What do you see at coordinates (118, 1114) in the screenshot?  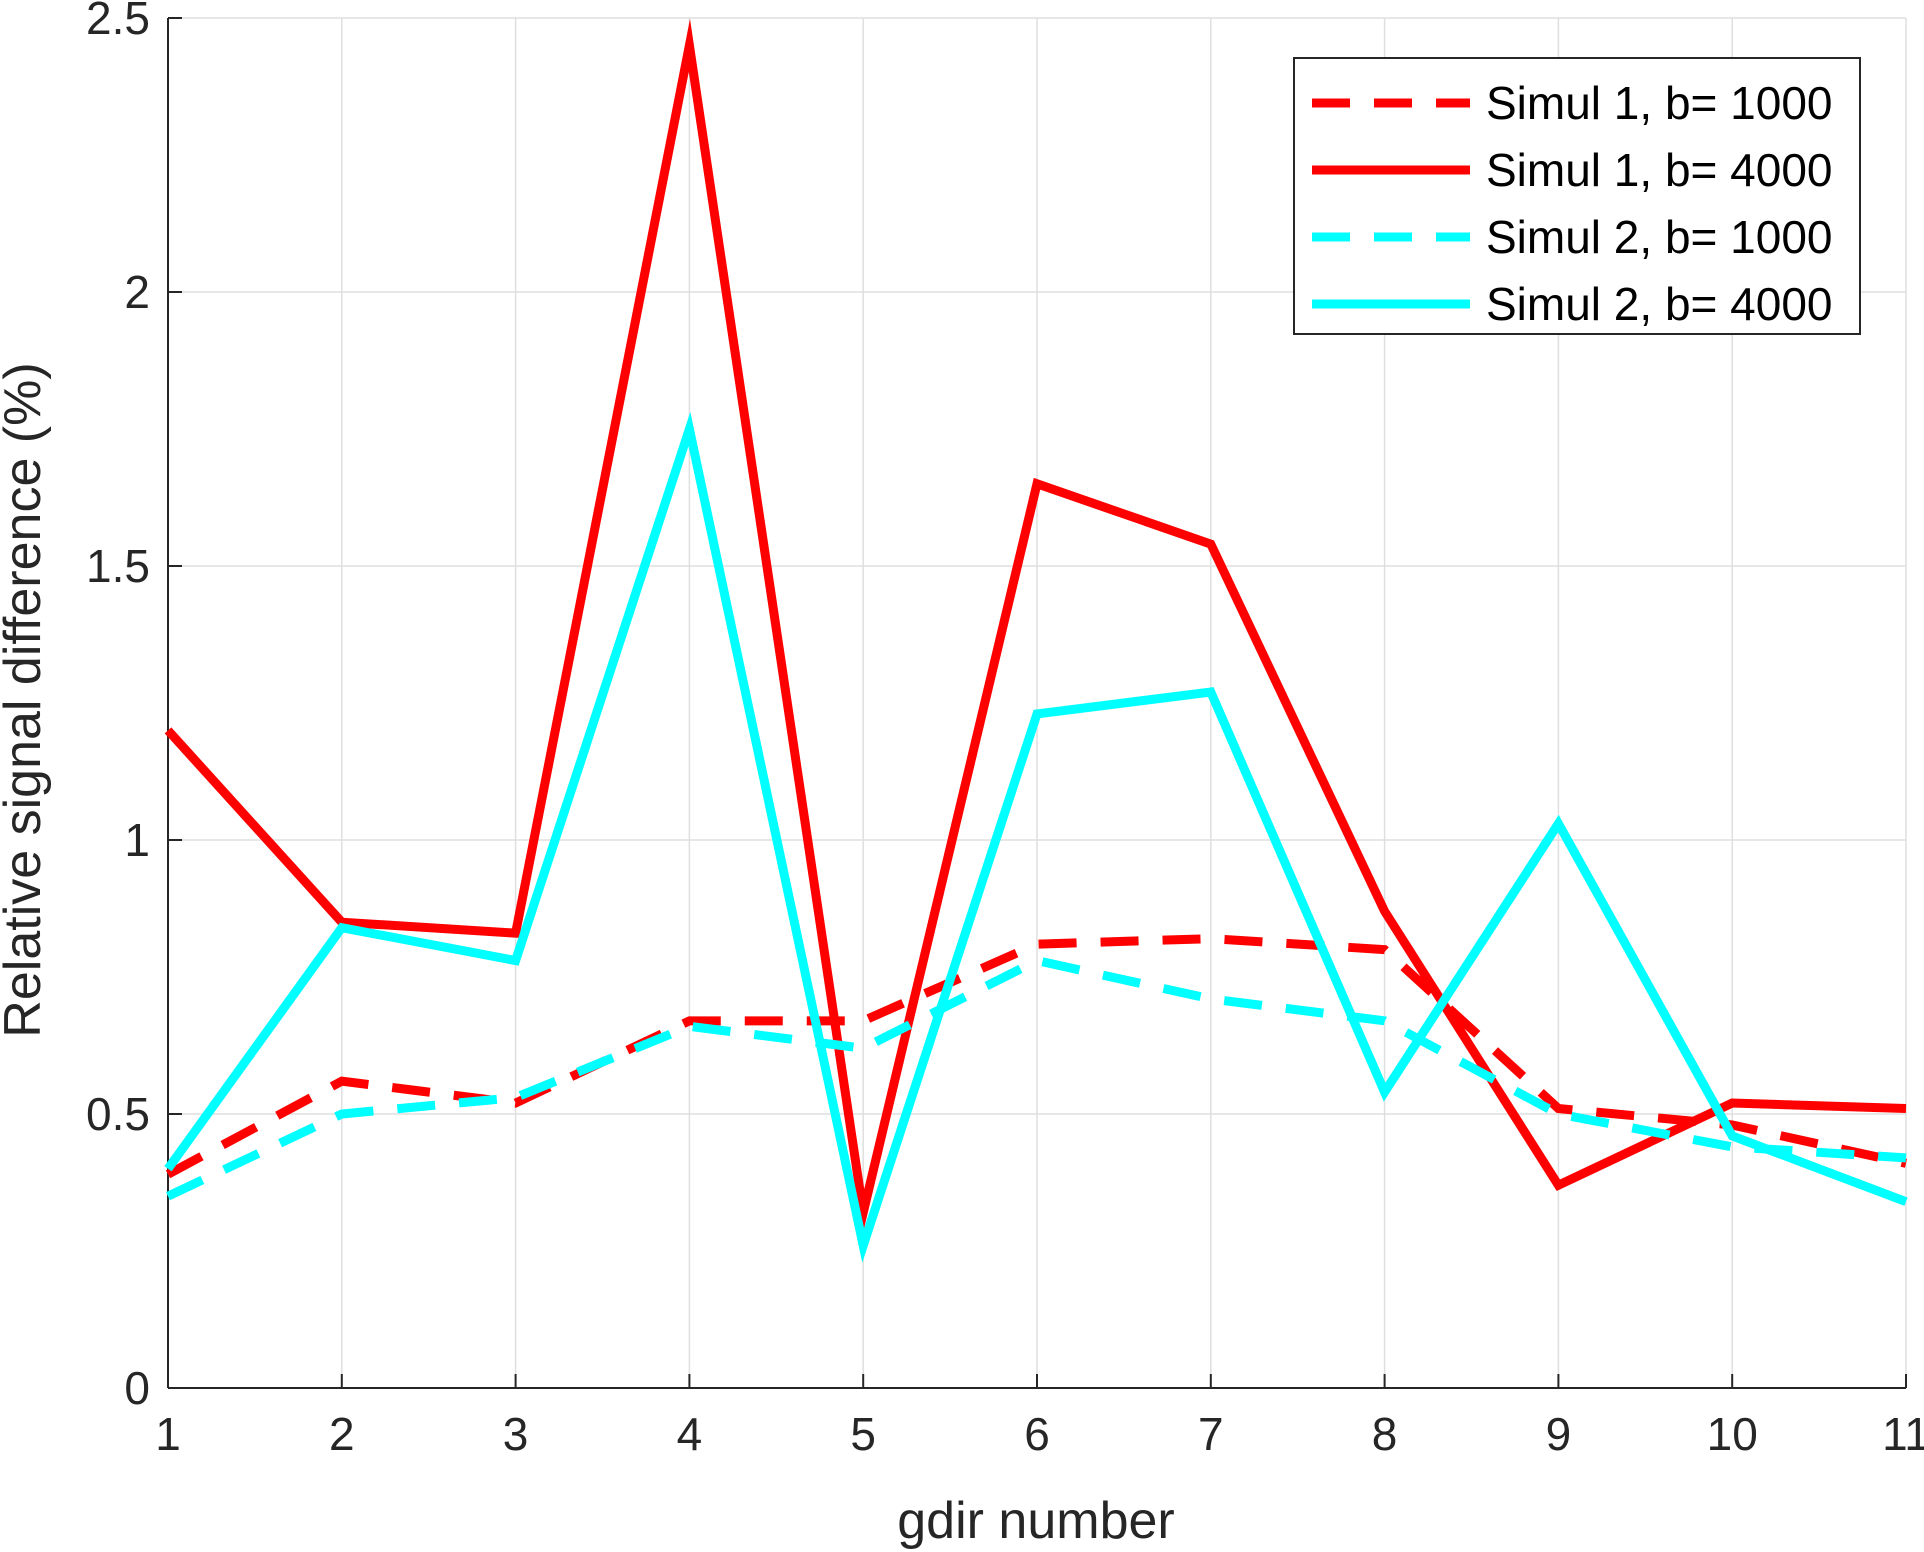 I see `y-tick-label-0.5: 0.5` at bounding box center [118, 1114].